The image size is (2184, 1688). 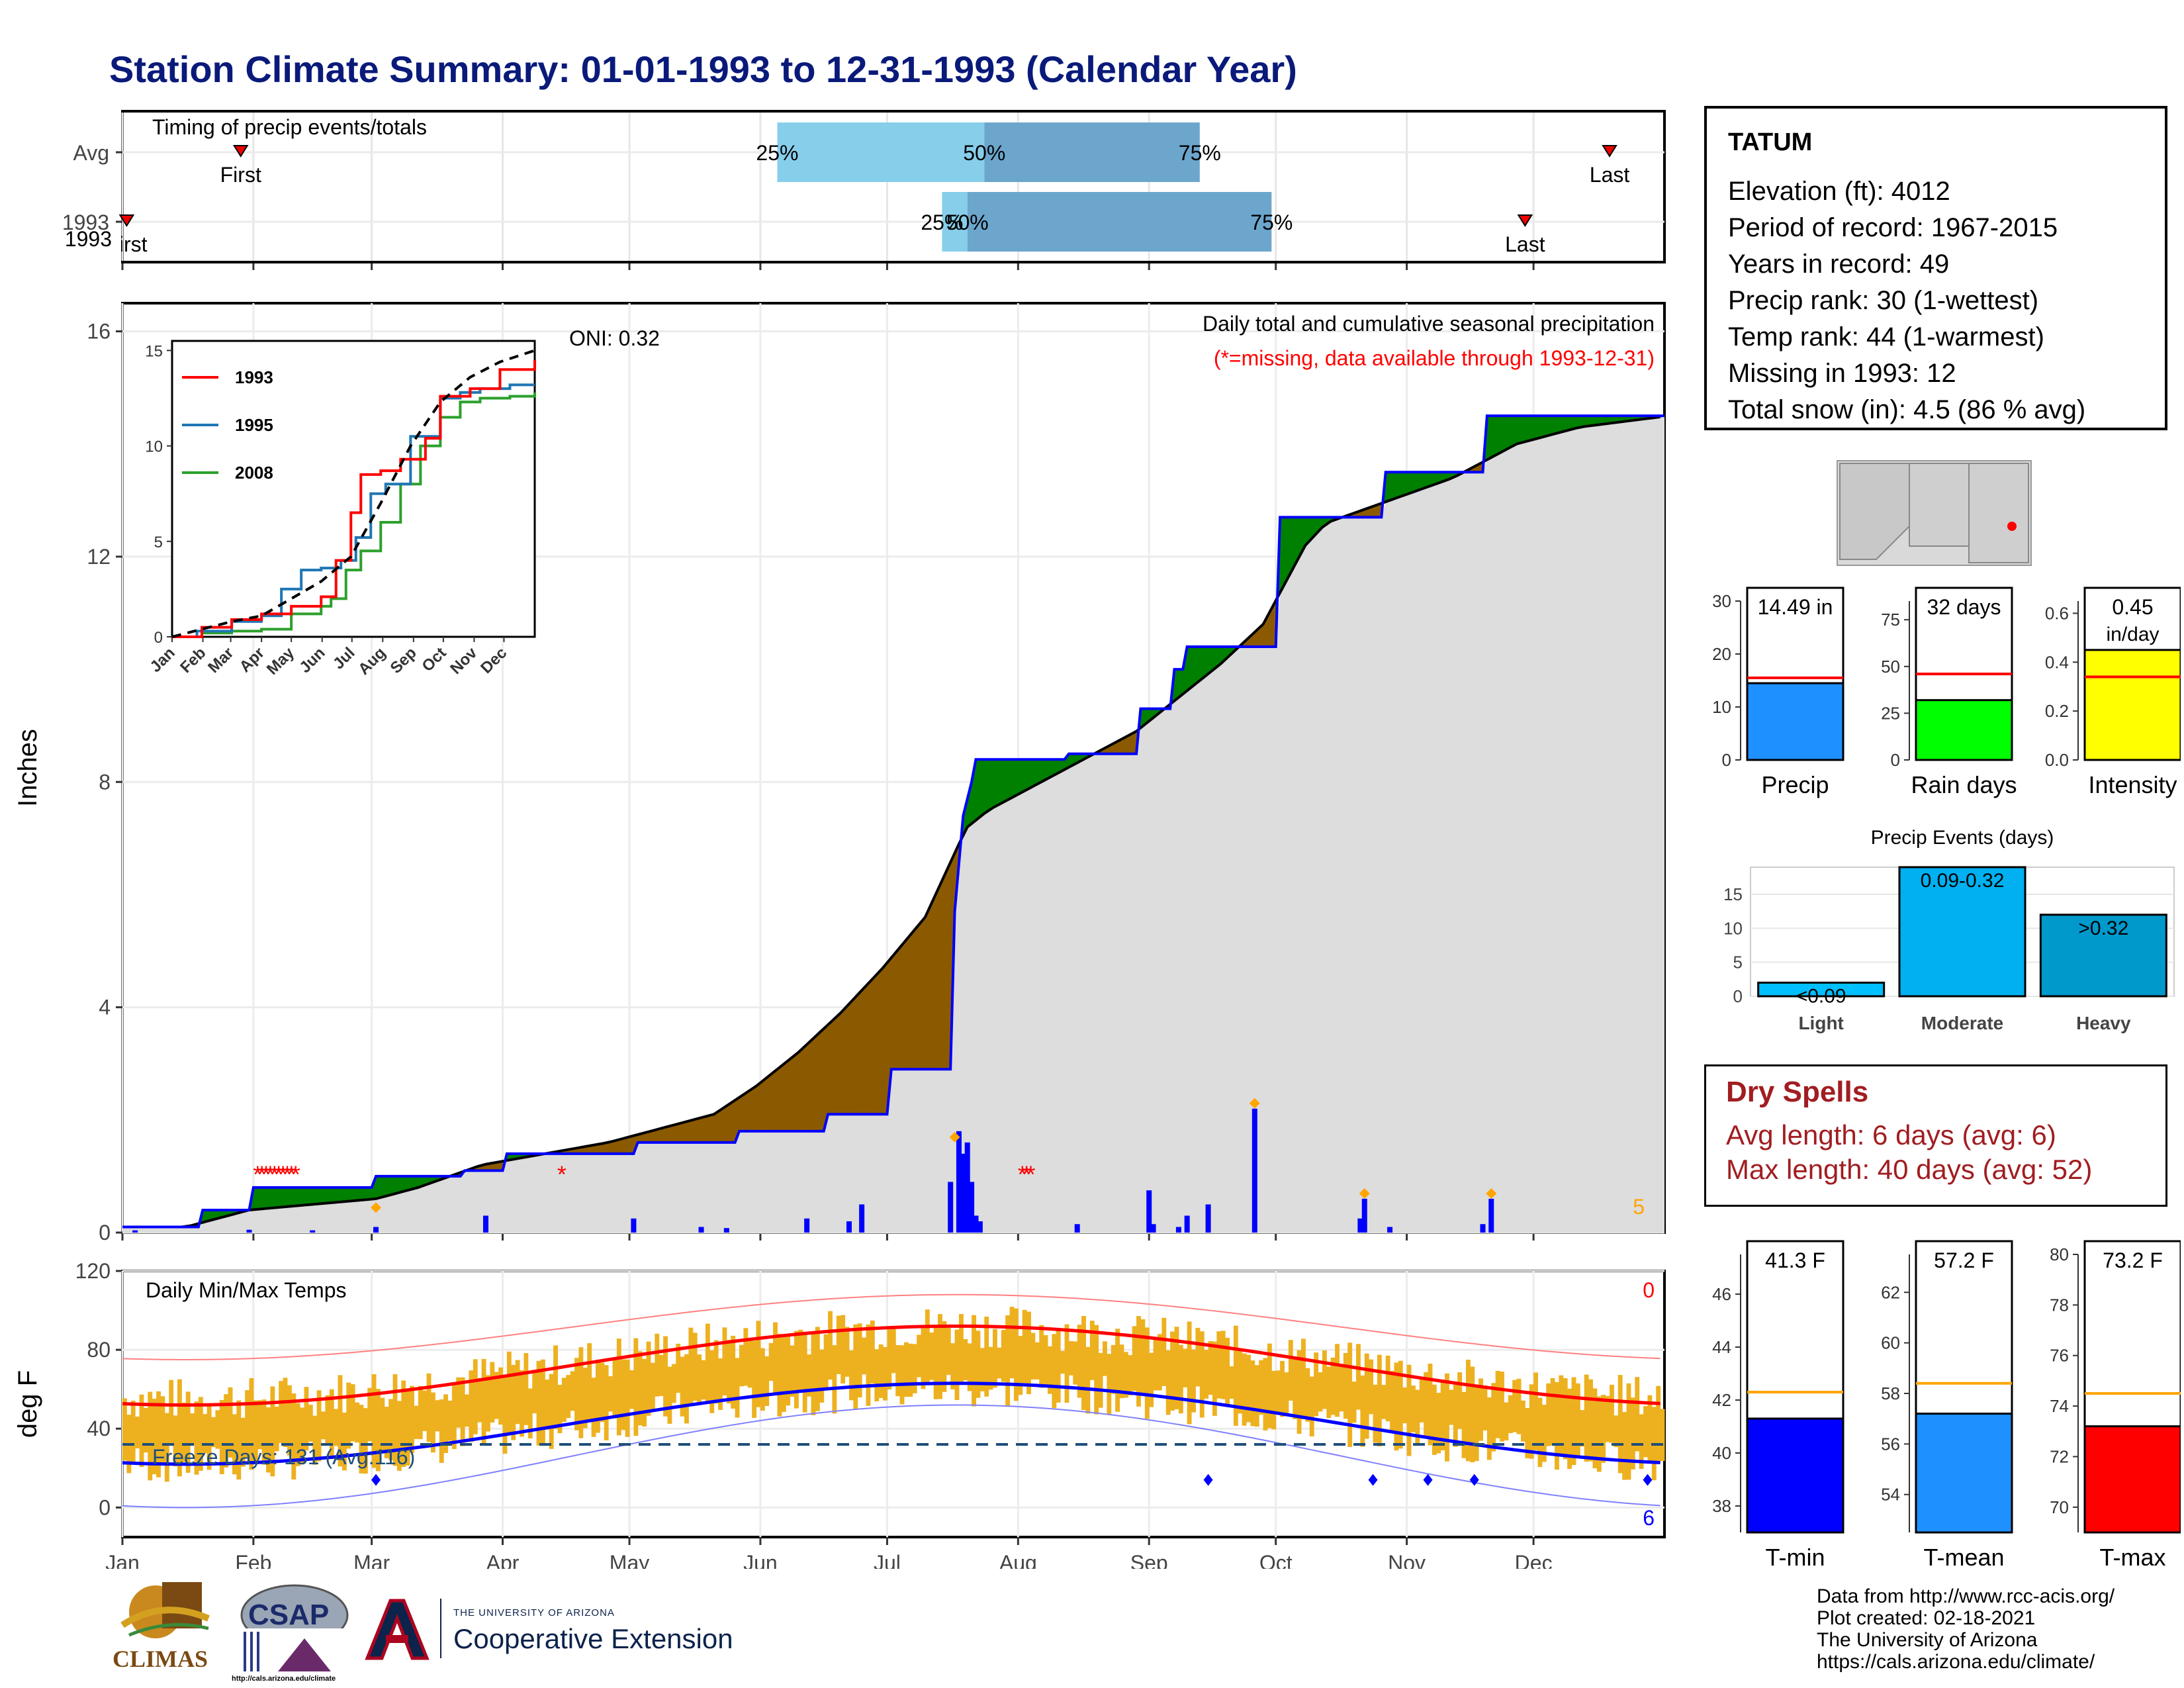 I want to click on timing-p25-label: 25%, so click(x=777, y=153).